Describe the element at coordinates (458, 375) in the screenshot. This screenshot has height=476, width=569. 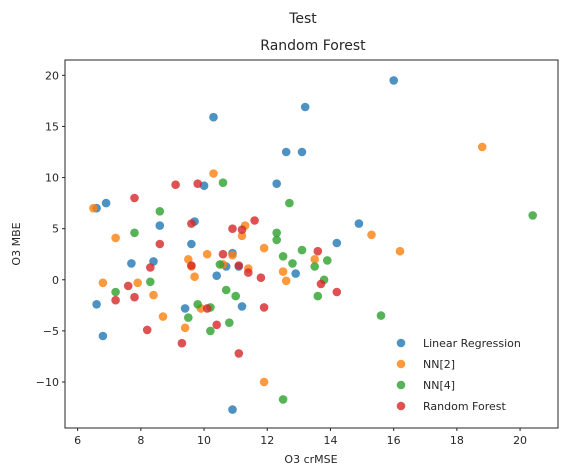
I see `legend: Linear Regression NN[2] NN[4] Random Forest` at that location.